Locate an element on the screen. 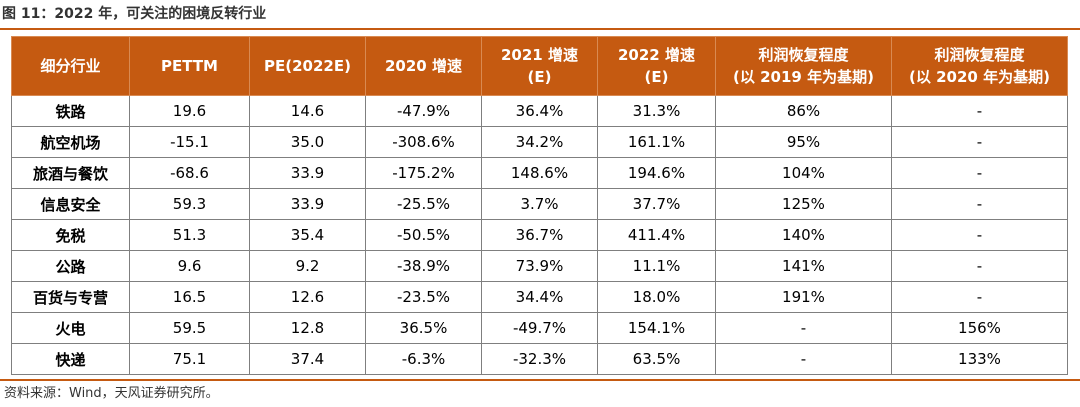  table-cell: 16.5 is located at coordinates (189, 297).